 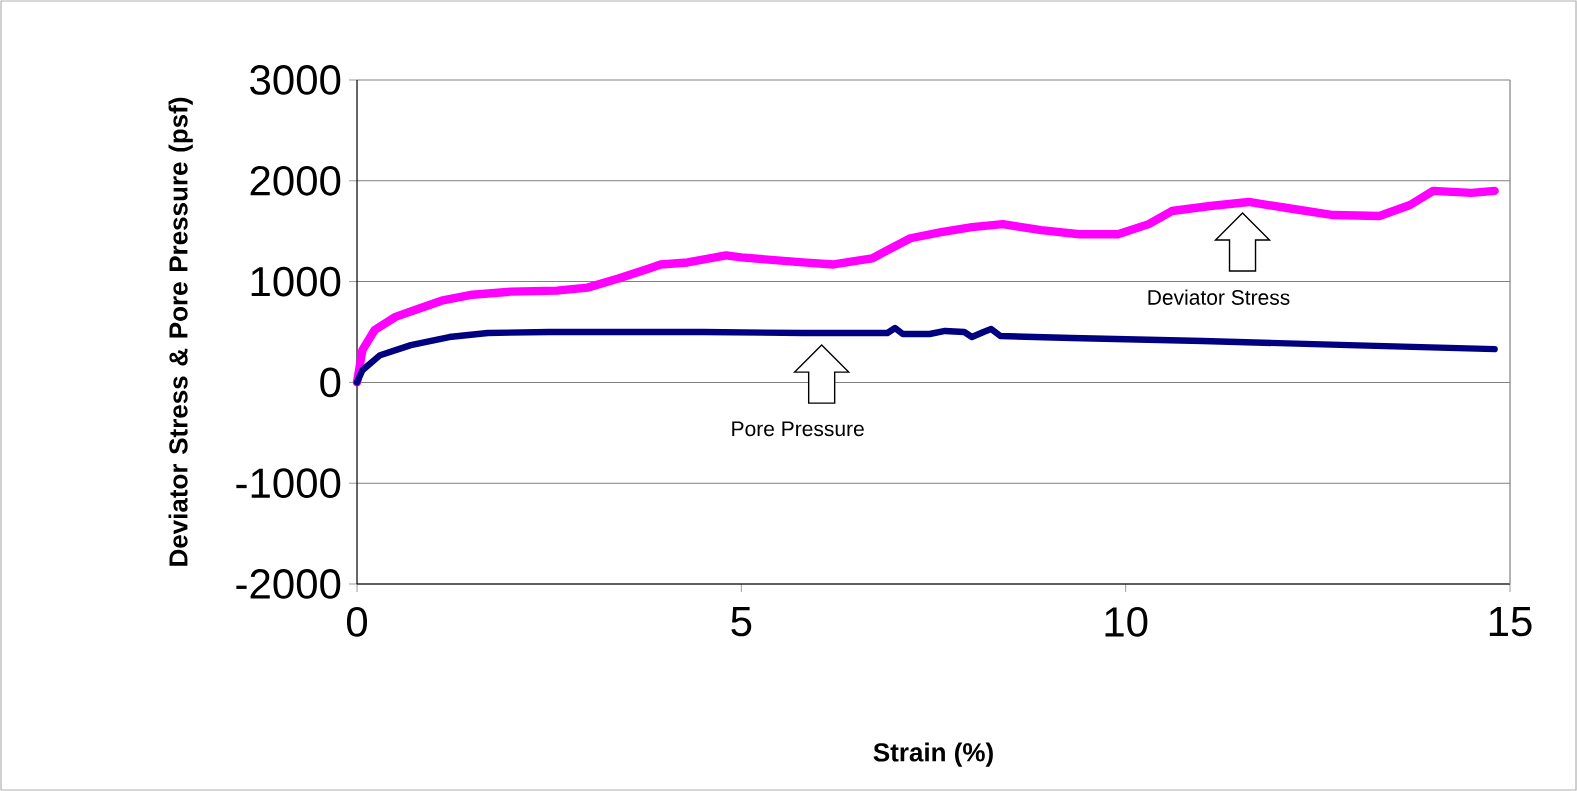 I want to click on y-tick-label: 2000, so click(x=295, y=180).